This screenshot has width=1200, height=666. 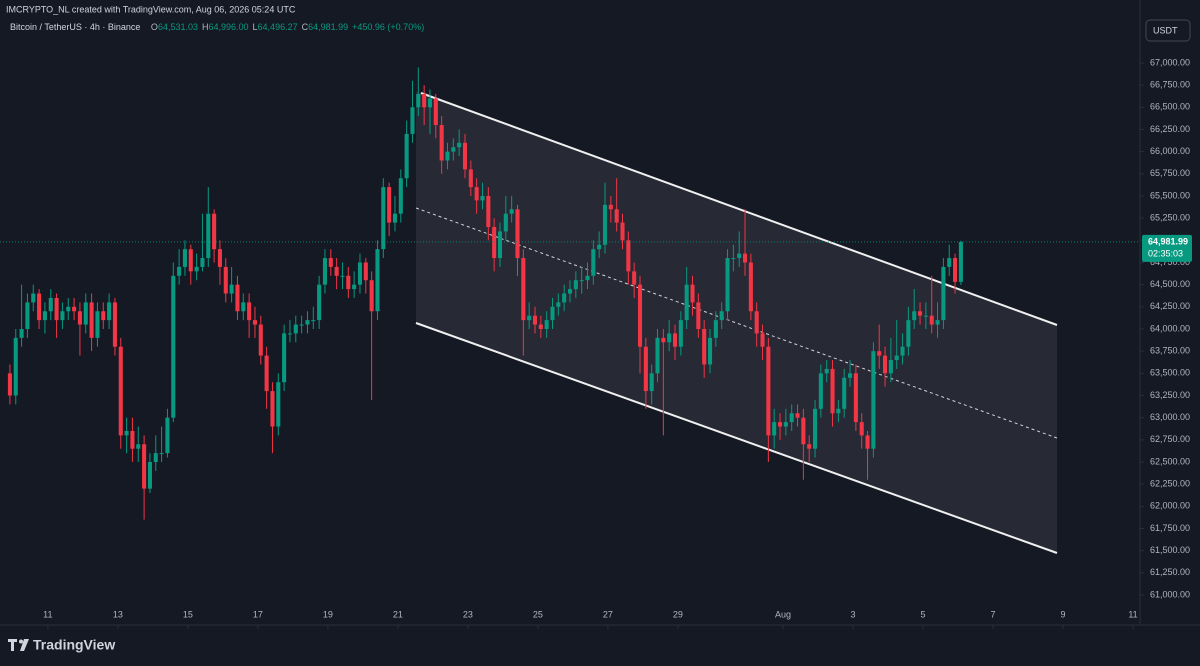 I want to click on y-tick-label: 63,000.00, so click(x=1170, y=417).